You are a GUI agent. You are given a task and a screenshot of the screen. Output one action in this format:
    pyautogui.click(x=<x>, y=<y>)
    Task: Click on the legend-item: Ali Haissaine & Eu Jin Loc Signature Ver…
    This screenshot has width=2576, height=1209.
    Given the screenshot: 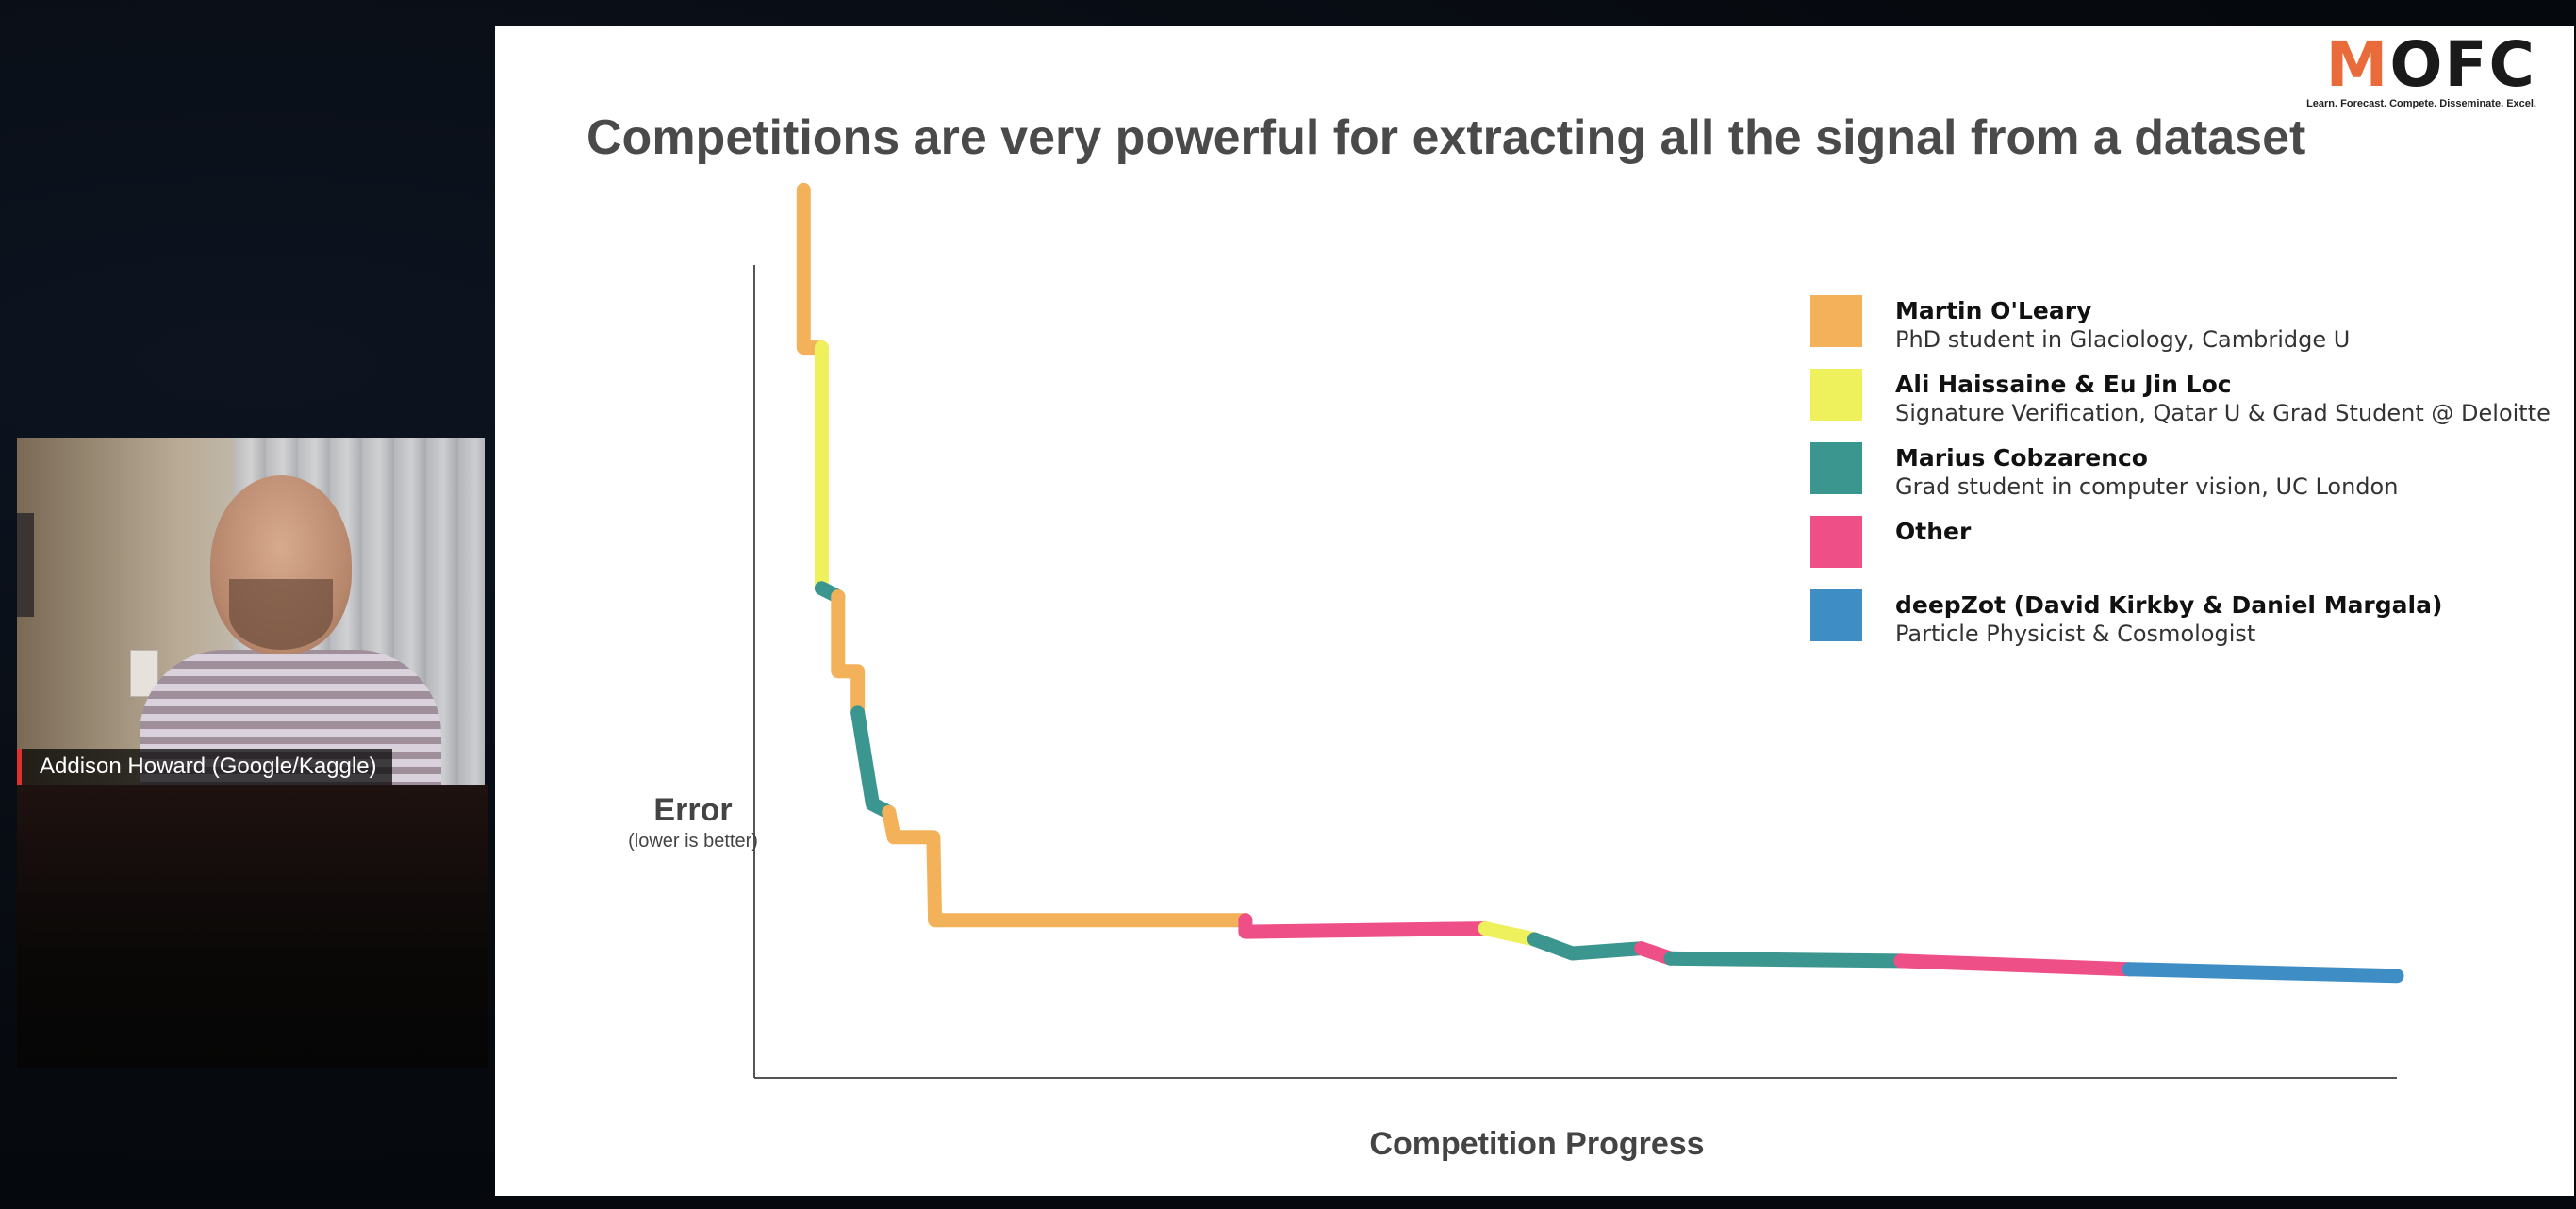 What is the action you would take?
    pyautogui.click(x=2187, y=405)
    